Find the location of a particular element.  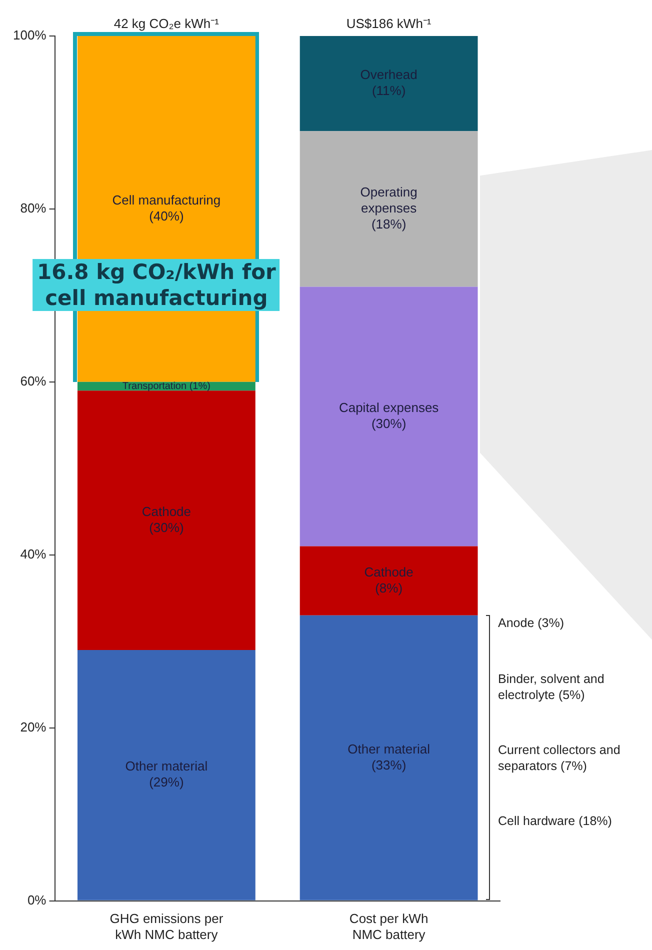

text: Cathode is located at coordinates (167, 511).